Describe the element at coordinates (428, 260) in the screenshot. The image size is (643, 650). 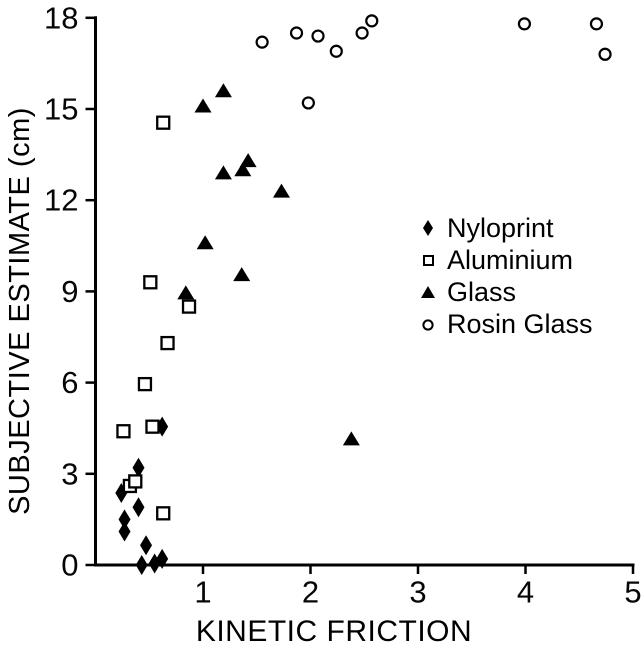
I see `open-square-icon` at that location.